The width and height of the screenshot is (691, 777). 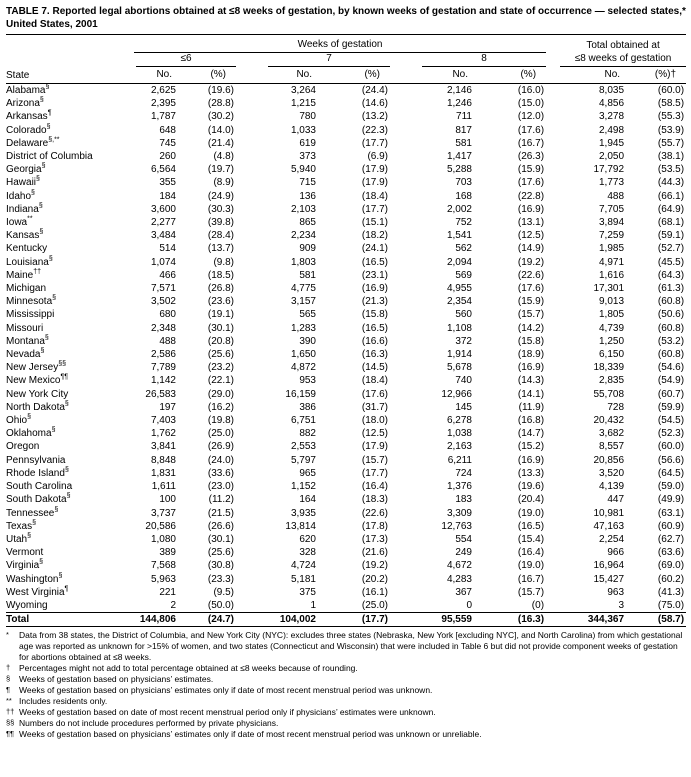 I want to click on percent-cell: (62.7), so click(x=671, y=539).